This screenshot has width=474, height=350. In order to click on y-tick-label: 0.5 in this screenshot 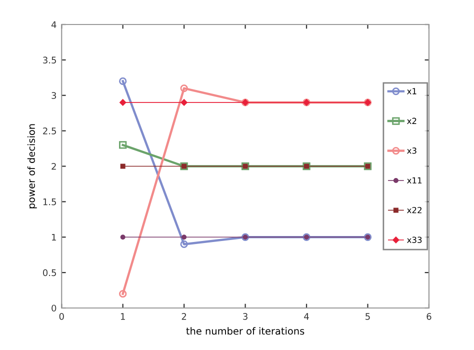, I will do `click(49, 272)`.